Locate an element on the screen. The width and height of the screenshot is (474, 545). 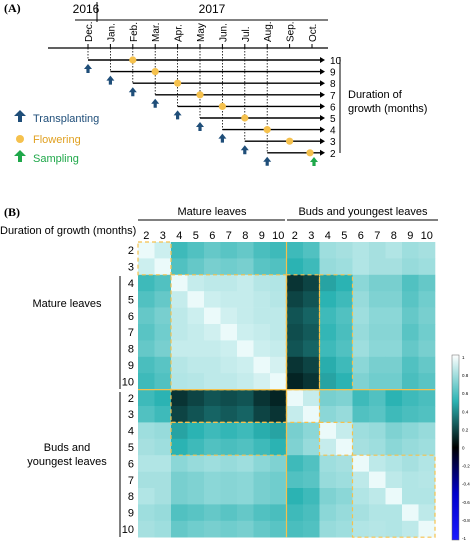
col-tick-label: 4 is located at coordinates (179, 236).